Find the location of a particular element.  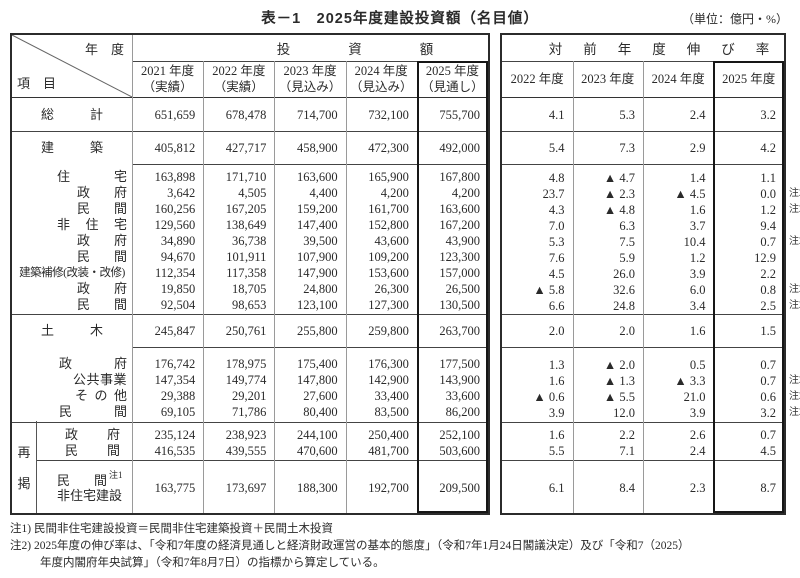

table-row: 4.5 26.0 3.9 2.2 is located at coordinates (643, 274).